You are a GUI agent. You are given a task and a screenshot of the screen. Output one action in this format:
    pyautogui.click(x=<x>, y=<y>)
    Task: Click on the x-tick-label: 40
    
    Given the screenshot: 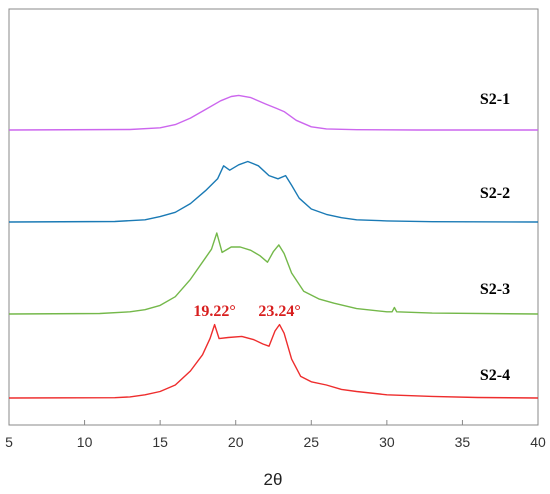 What is the action you would take?
    pyautogui.click(x=538, y=442)
    